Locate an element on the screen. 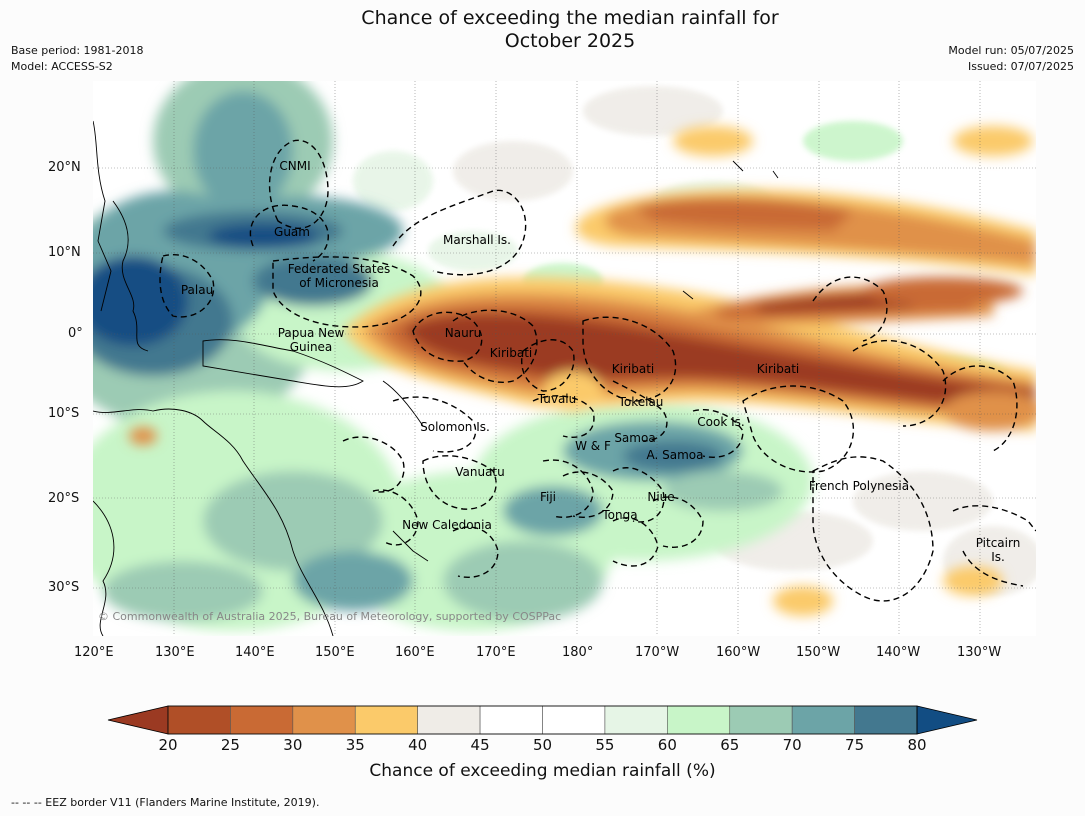  colorbar is located at coordinates (542, 720).